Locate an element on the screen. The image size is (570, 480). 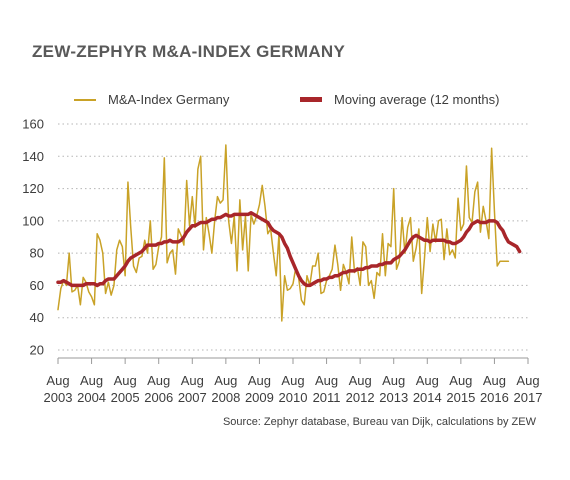
x-tick-label-year: 2004 is located at coordinates (91, 397).